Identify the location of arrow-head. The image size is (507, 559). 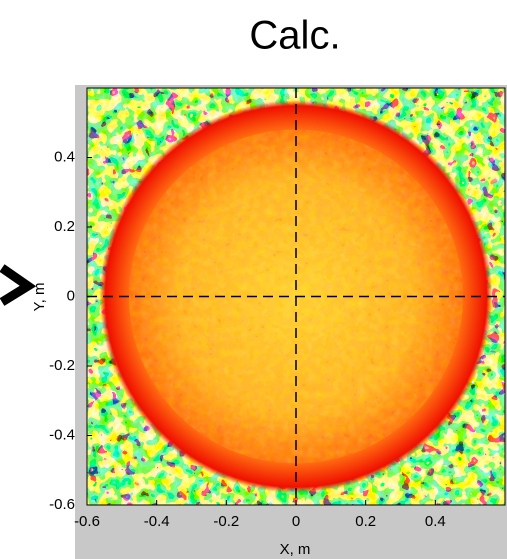
(18, 285).